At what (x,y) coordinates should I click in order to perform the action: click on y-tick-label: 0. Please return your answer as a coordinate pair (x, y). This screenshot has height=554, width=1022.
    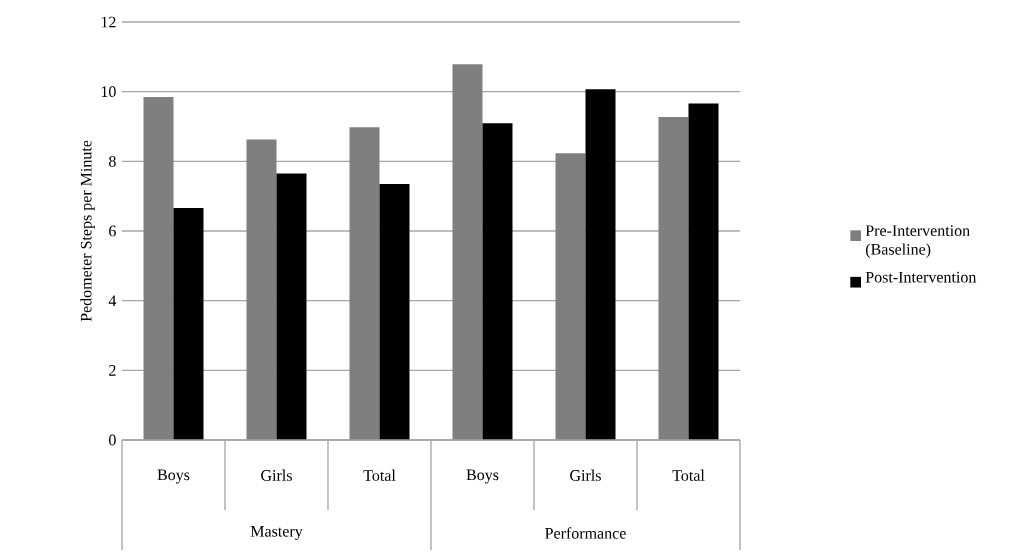
    Looking at the image, I should click on (112, 440).